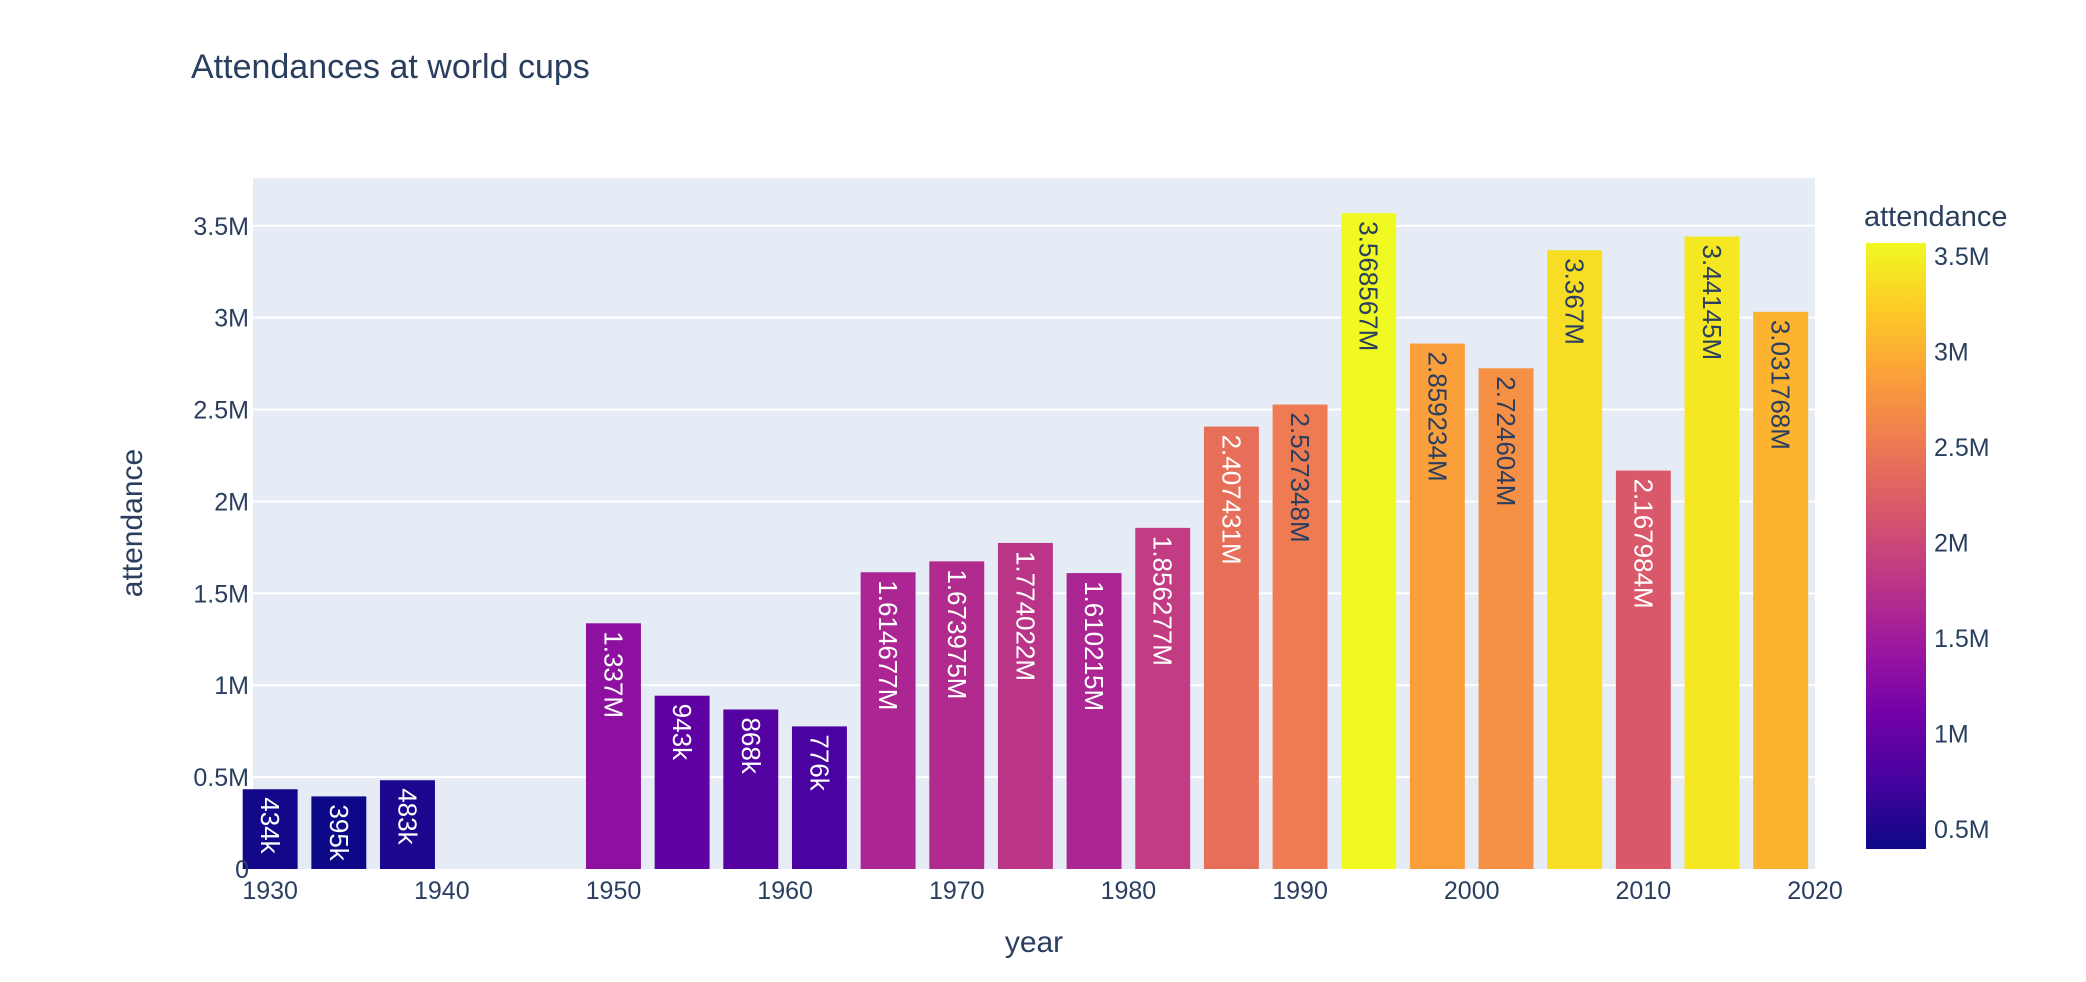 This screenshot has width=2086, height=982. I want to click on y-axis-ticks: 0 0.5M 1M 1.5M 2M 2.5M 3M 3.5M, so click(221, 548).